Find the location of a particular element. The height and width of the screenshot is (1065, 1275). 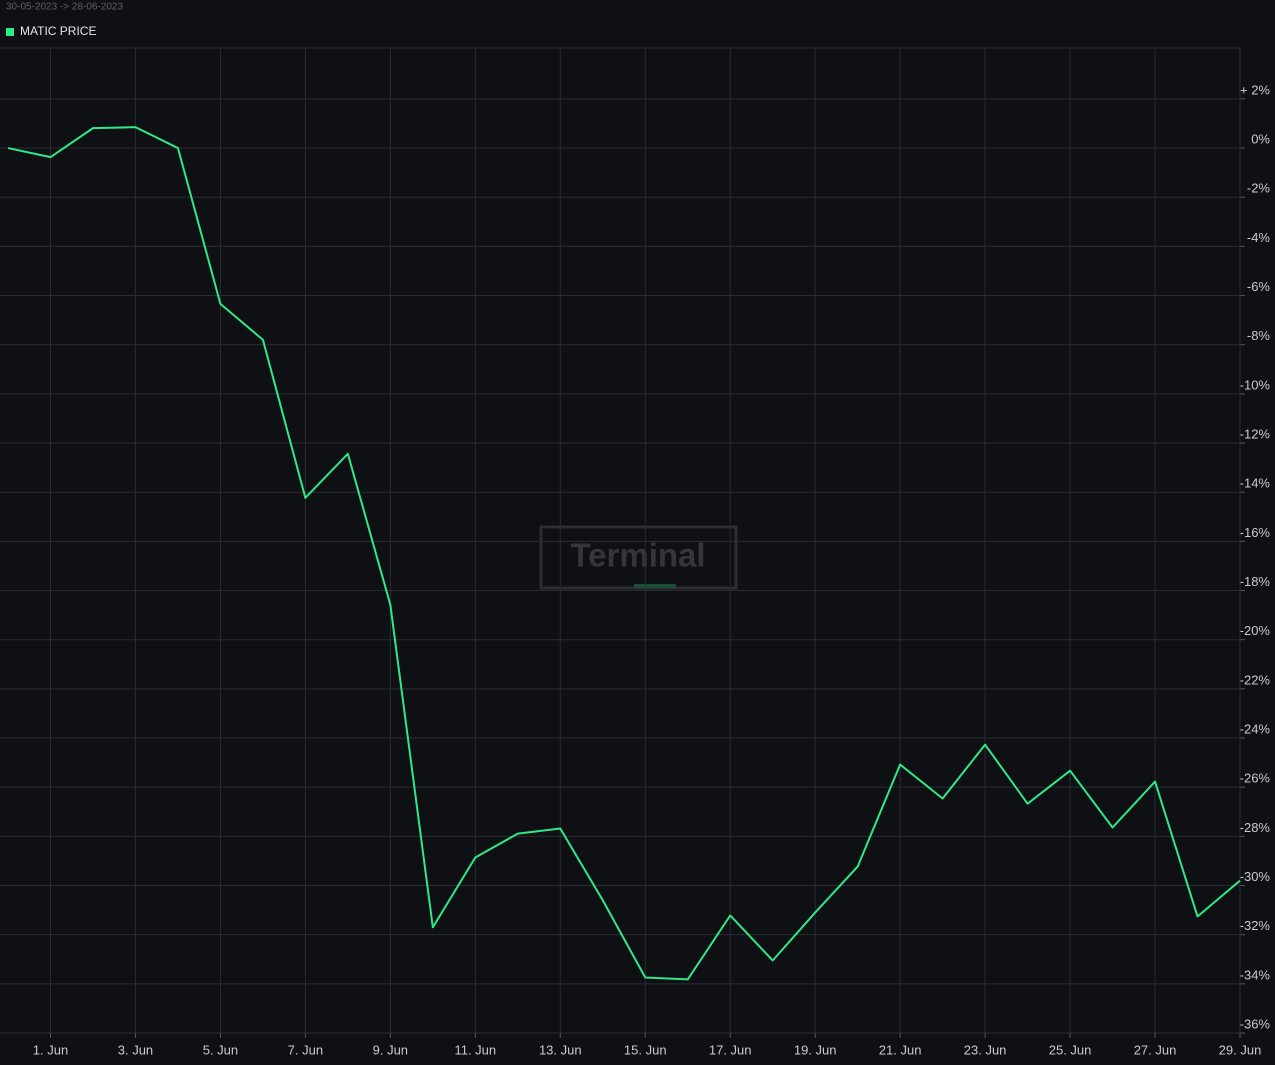

y-tick-label: -22% is located at coordinates (1255, 679).